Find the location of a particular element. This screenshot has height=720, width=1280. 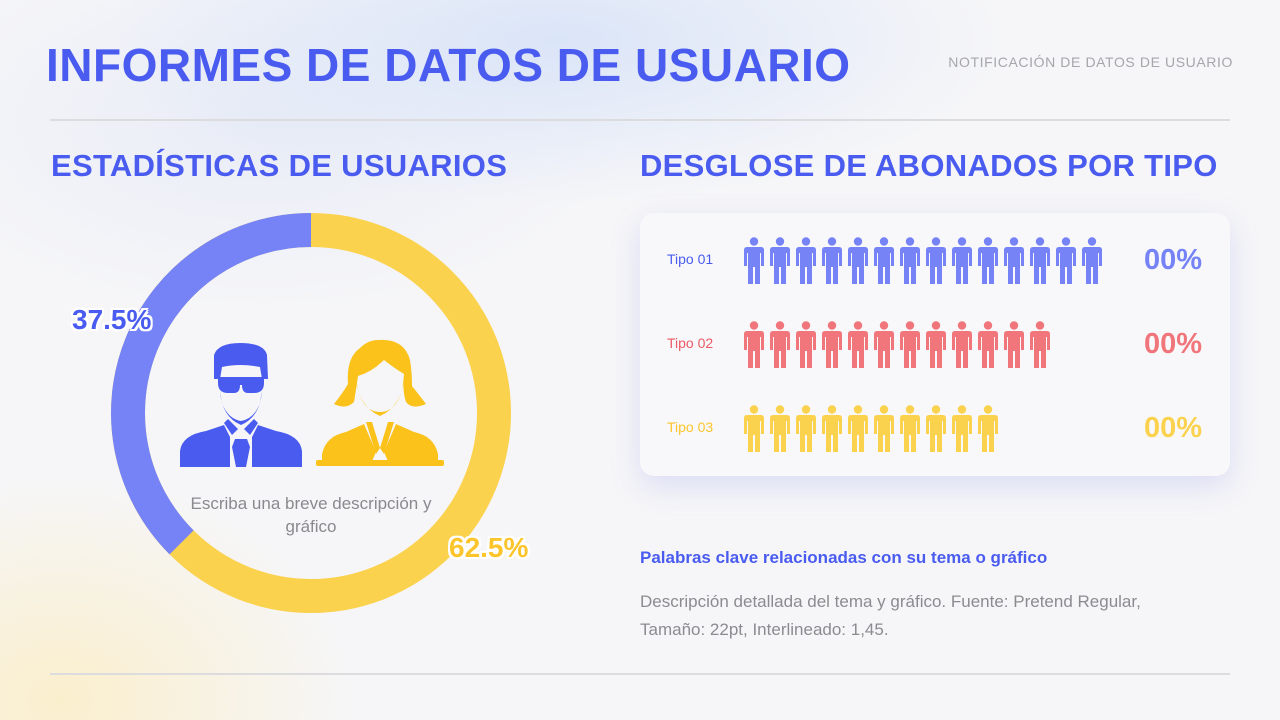

donut-segment-male is located at coordinates (211, 384).